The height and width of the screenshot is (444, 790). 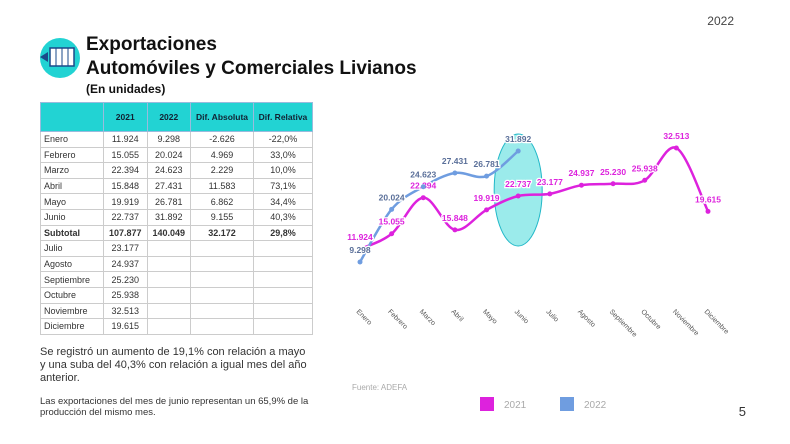 I want to click on table-cell: Febrero, so click(x=72, y=155).